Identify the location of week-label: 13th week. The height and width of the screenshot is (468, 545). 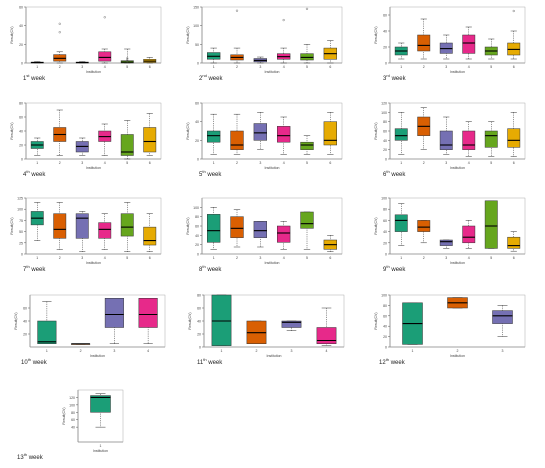
(30, 456).